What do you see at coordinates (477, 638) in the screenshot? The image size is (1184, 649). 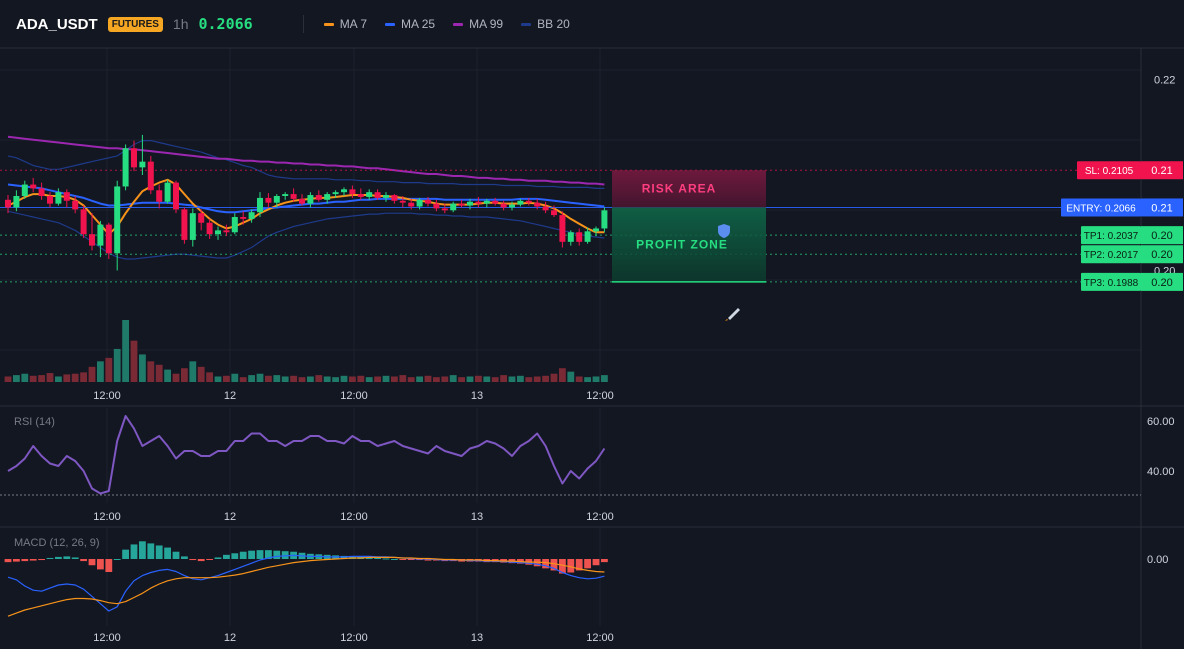 I see `x-tick-label: 13` at bounding box center [477, 638].